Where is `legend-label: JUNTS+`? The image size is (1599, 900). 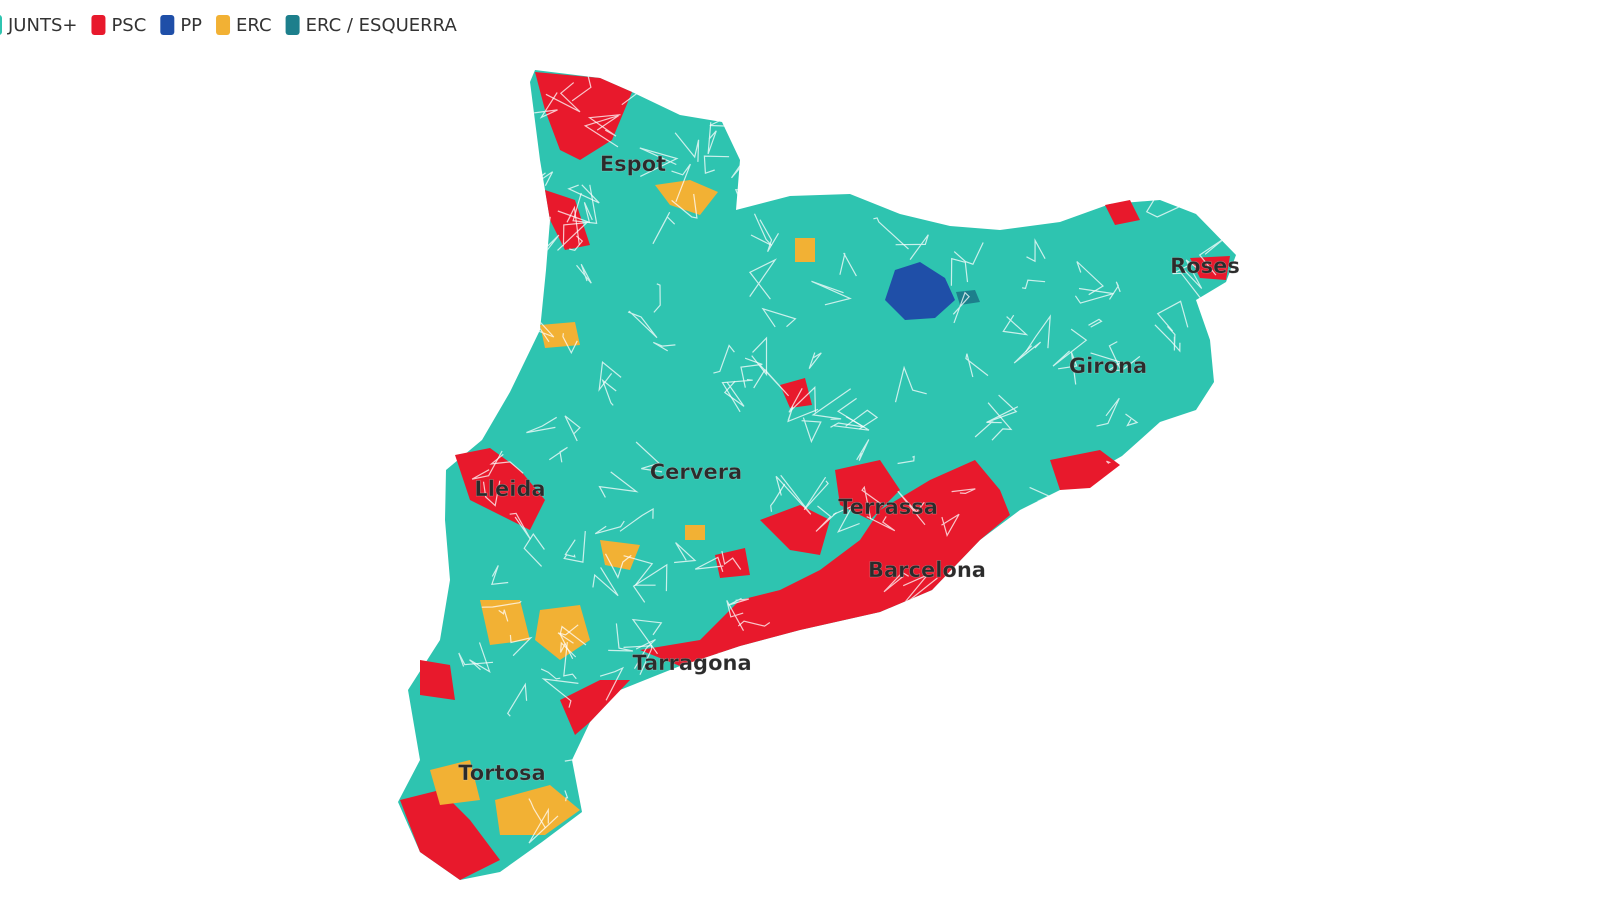
legend-label: JUNTS+ is located at coordinates (42, 25).